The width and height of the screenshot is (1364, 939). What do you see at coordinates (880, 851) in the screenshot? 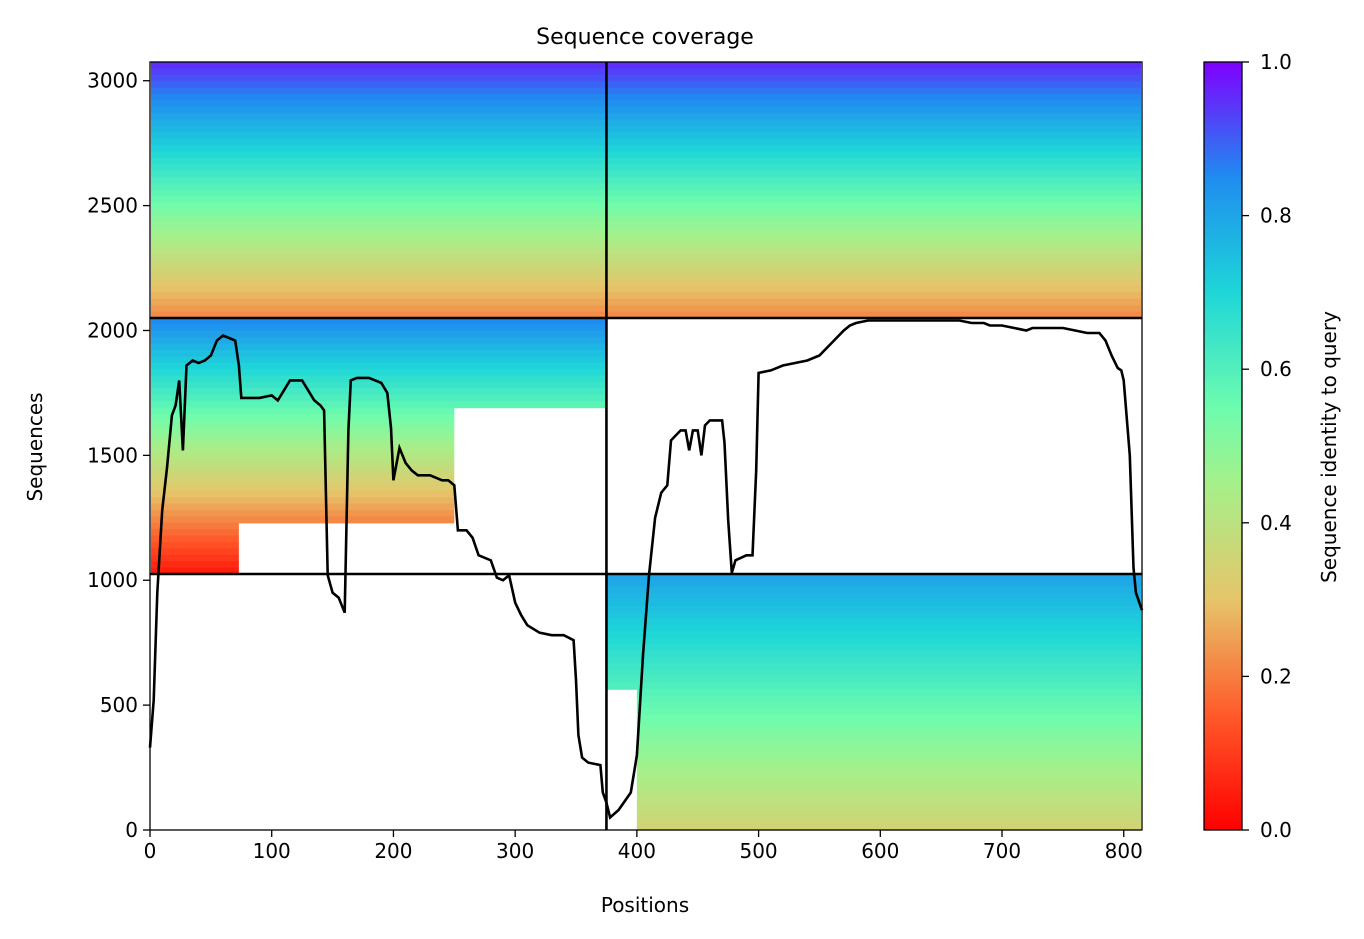
I see `x-tick-label: 600` at bounding box center [880, 851].